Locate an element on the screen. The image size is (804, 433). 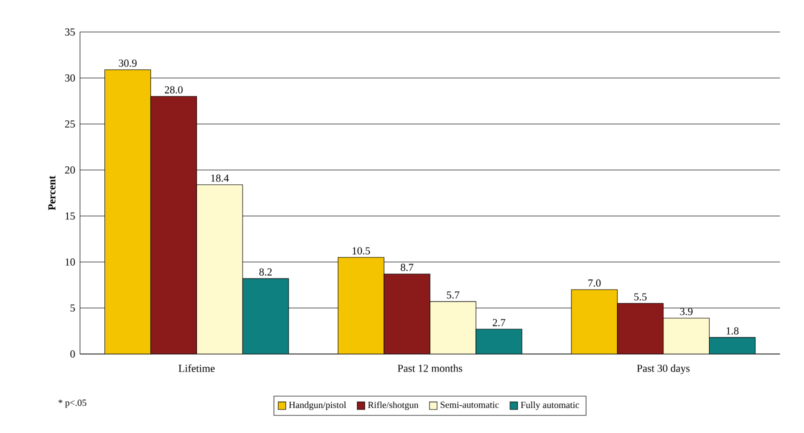
y-tick-label: 15 is located at coordinates (70, 216).